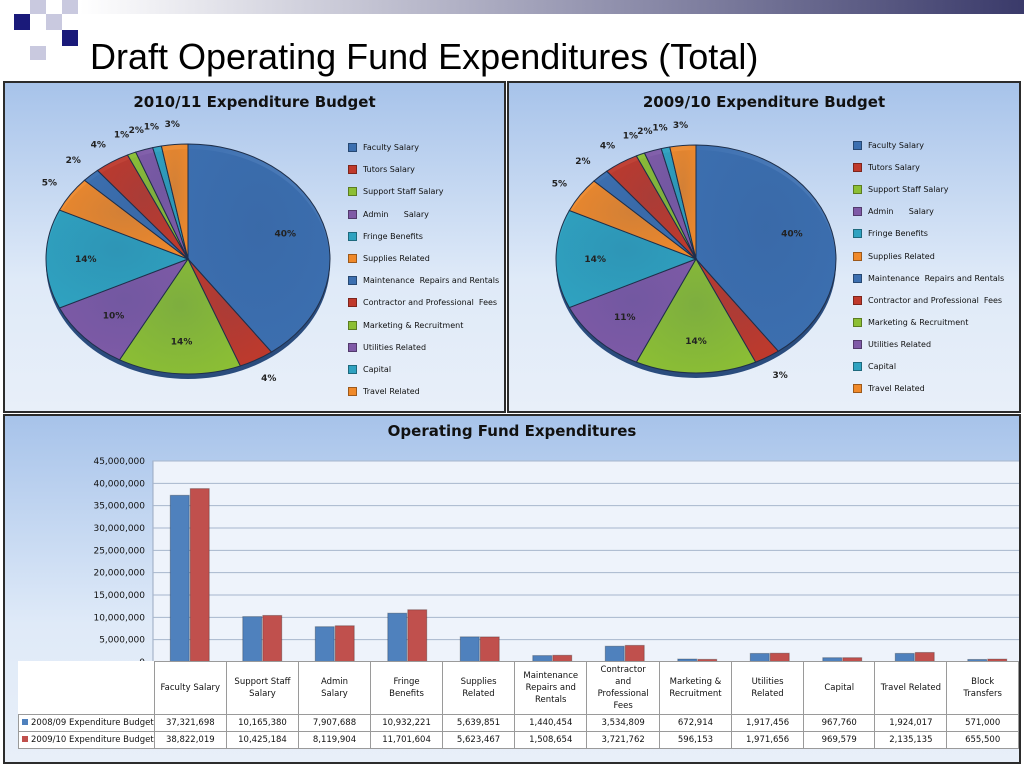 Image resolution: width=1024 pixels, height=768 pixels. Describe the element at coordinates (119, 551) in the screenshot. I see `y-tick-label: 25,000,000` at that location.